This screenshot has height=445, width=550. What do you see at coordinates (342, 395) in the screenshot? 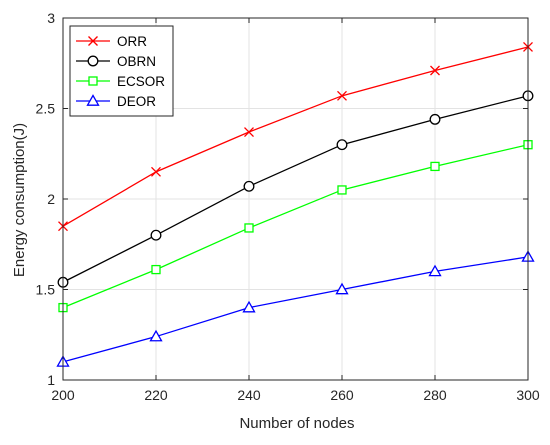
I see `x-tick-label: 260` at bounding box center [342, 395].